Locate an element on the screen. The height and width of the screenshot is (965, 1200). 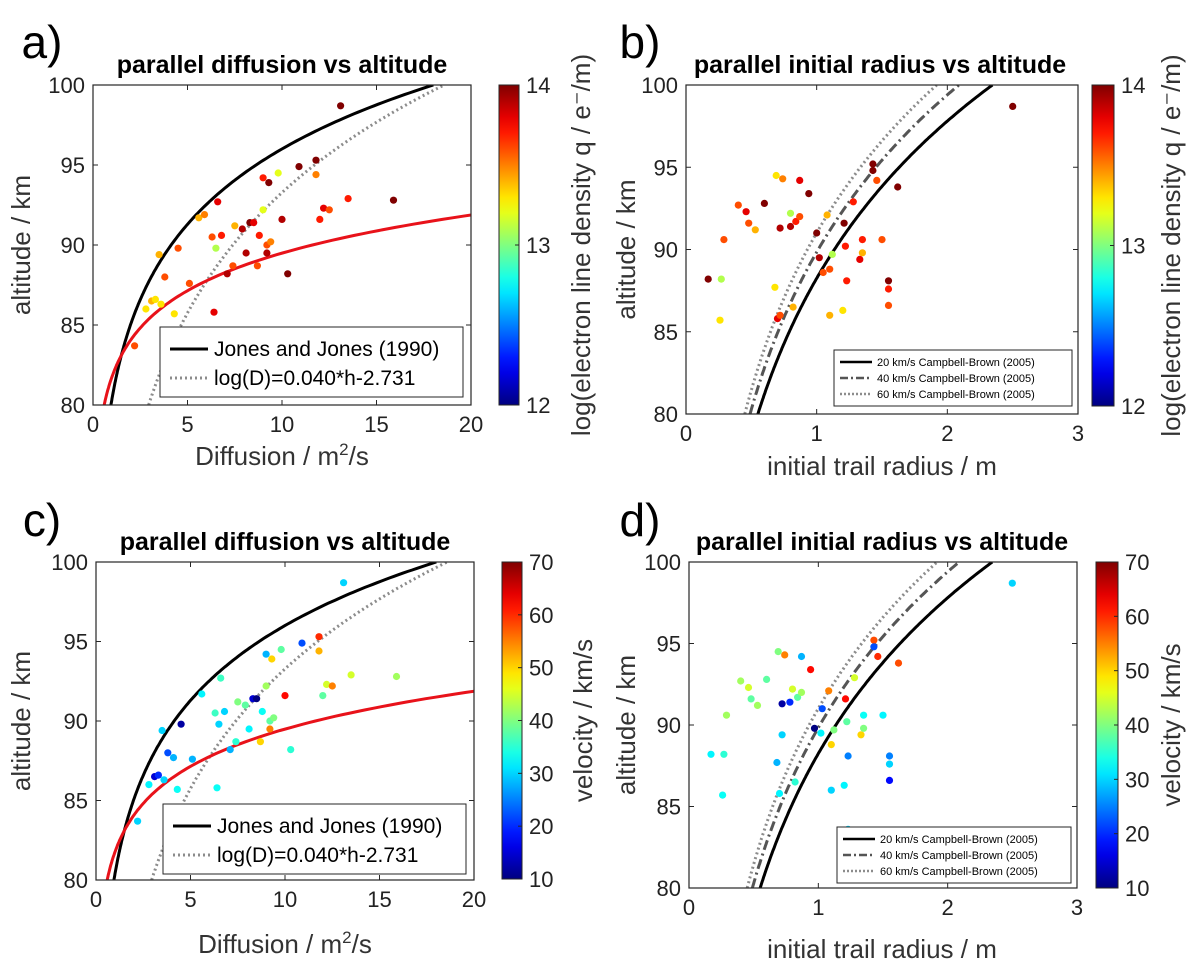
colorbar-tick-label: 14 is located at coordinates (1133, 85).